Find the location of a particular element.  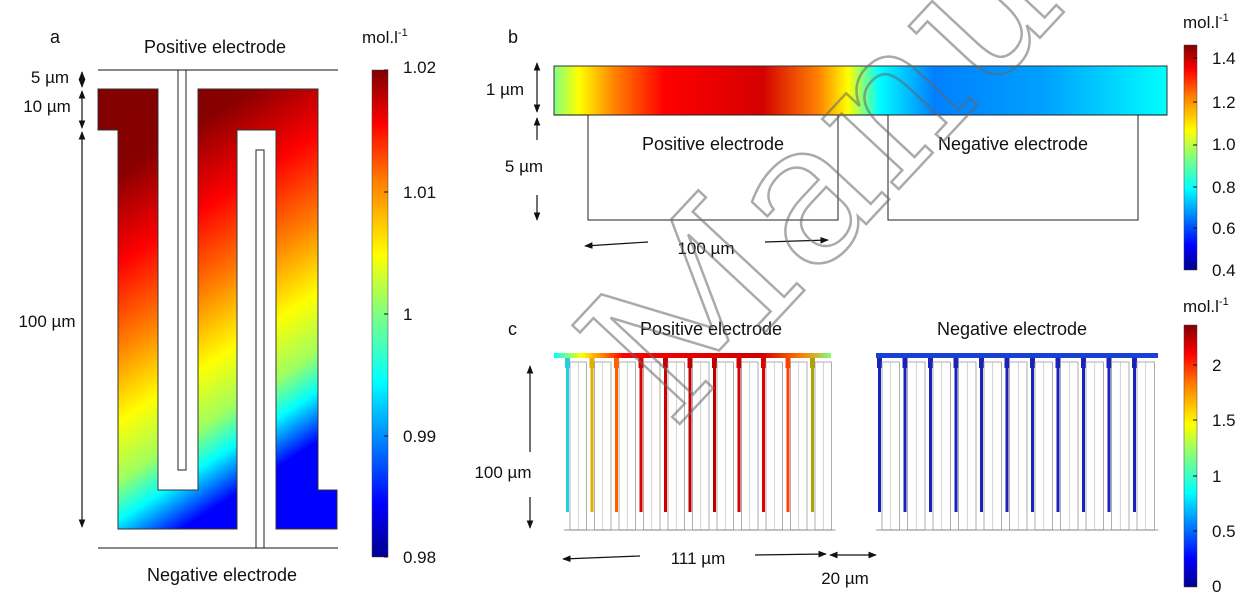

dim-111um-label: 111 µm is located at coordinates (698, 558).